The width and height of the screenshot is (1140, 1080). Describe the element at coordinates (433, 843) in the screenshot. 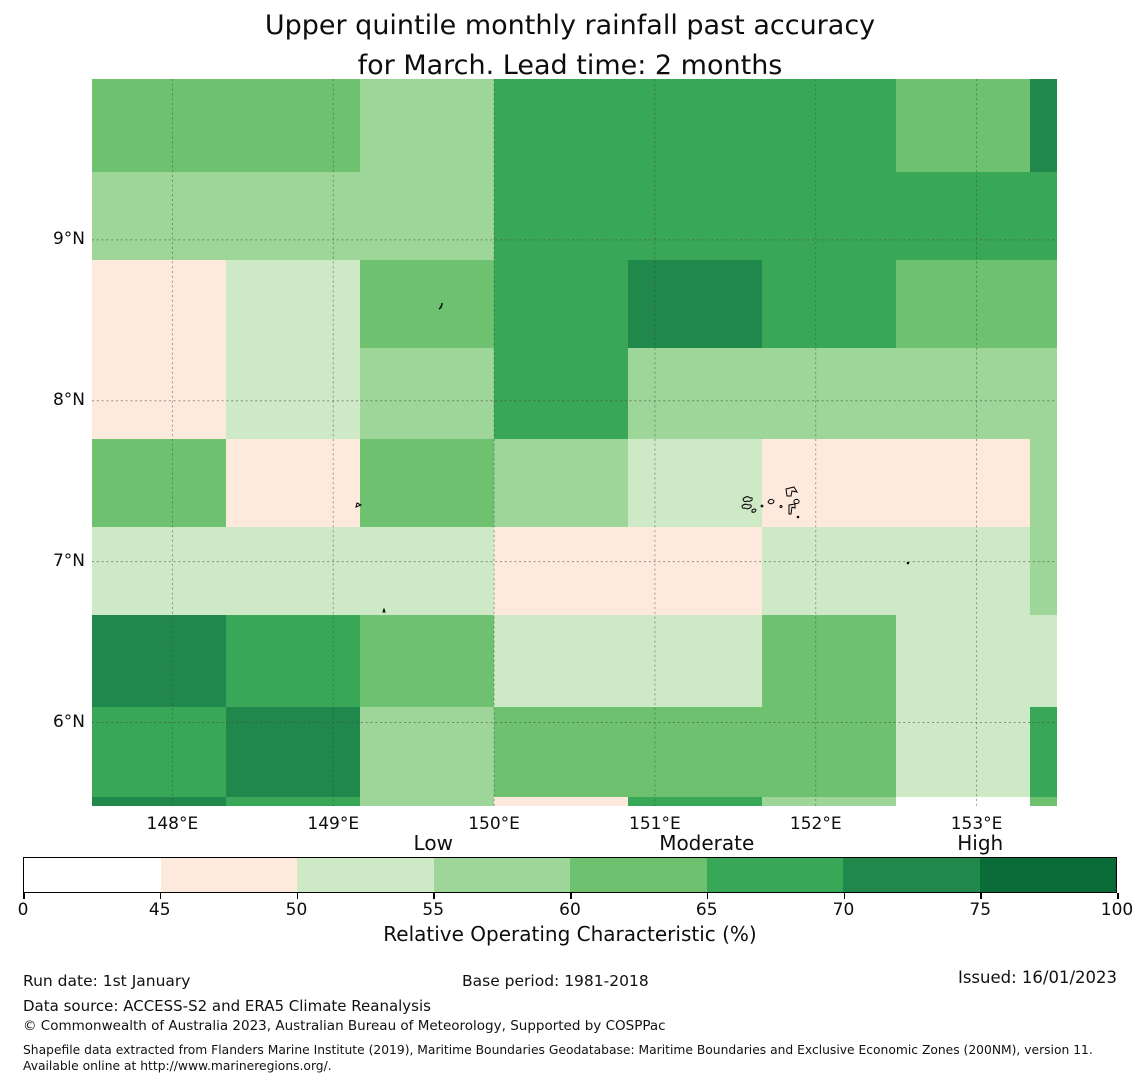

I see `colorbar-category-label: Low` at that location.